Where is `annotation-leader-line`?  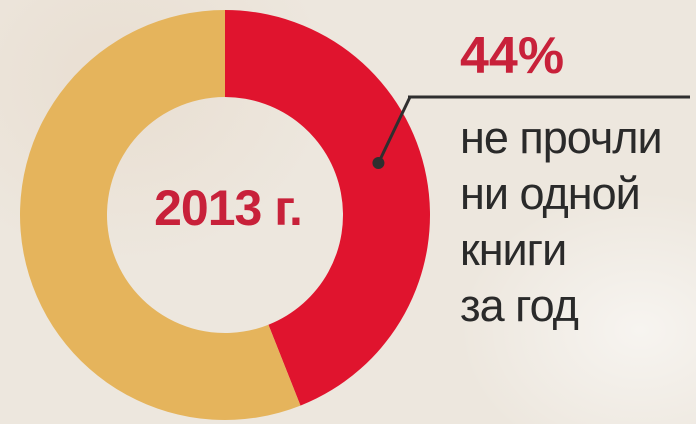 annotation-leader-line is located at coordinates (394, 130).